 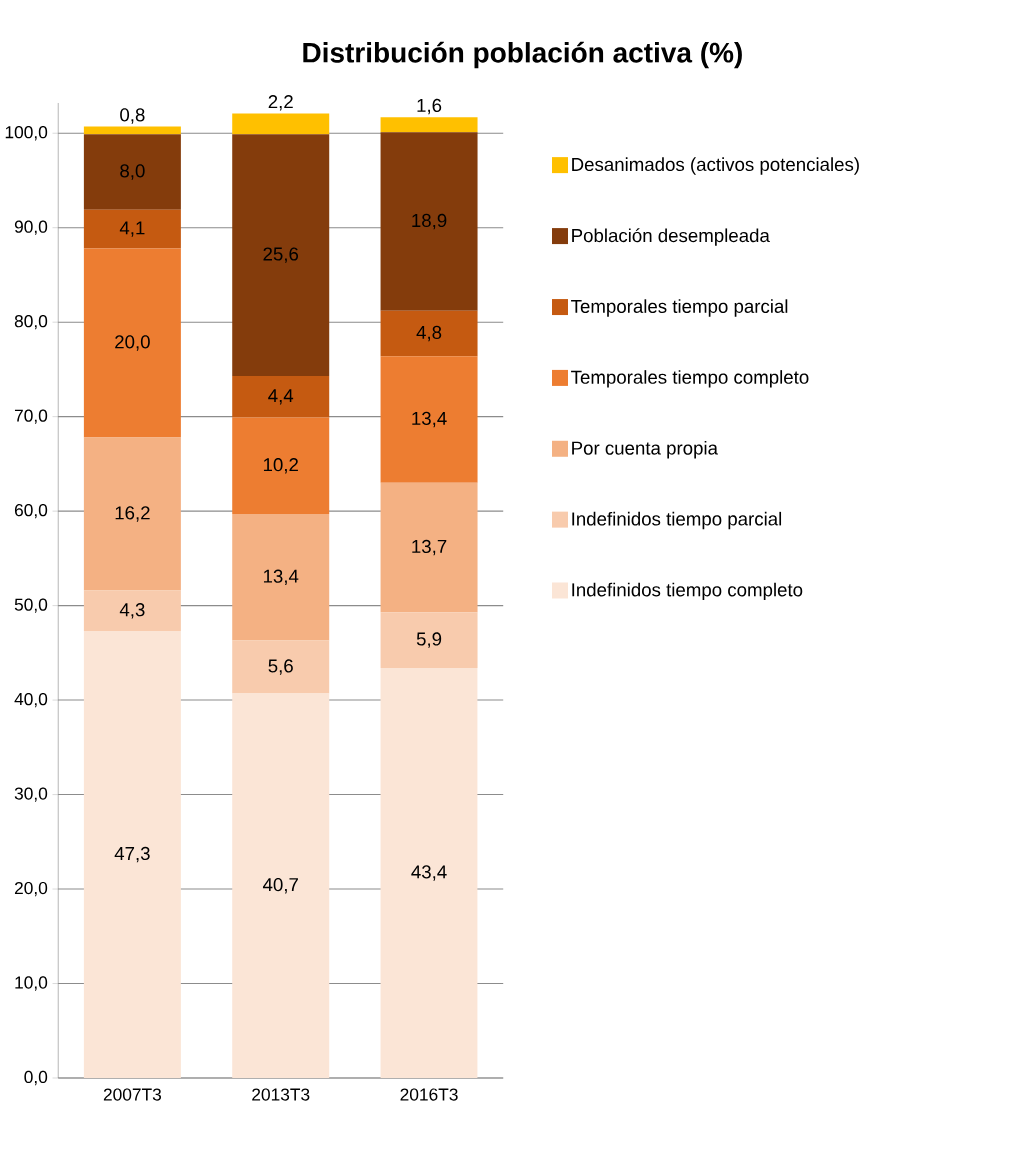 I want to click on data-label: 0,8, so click(x=132, y=116).